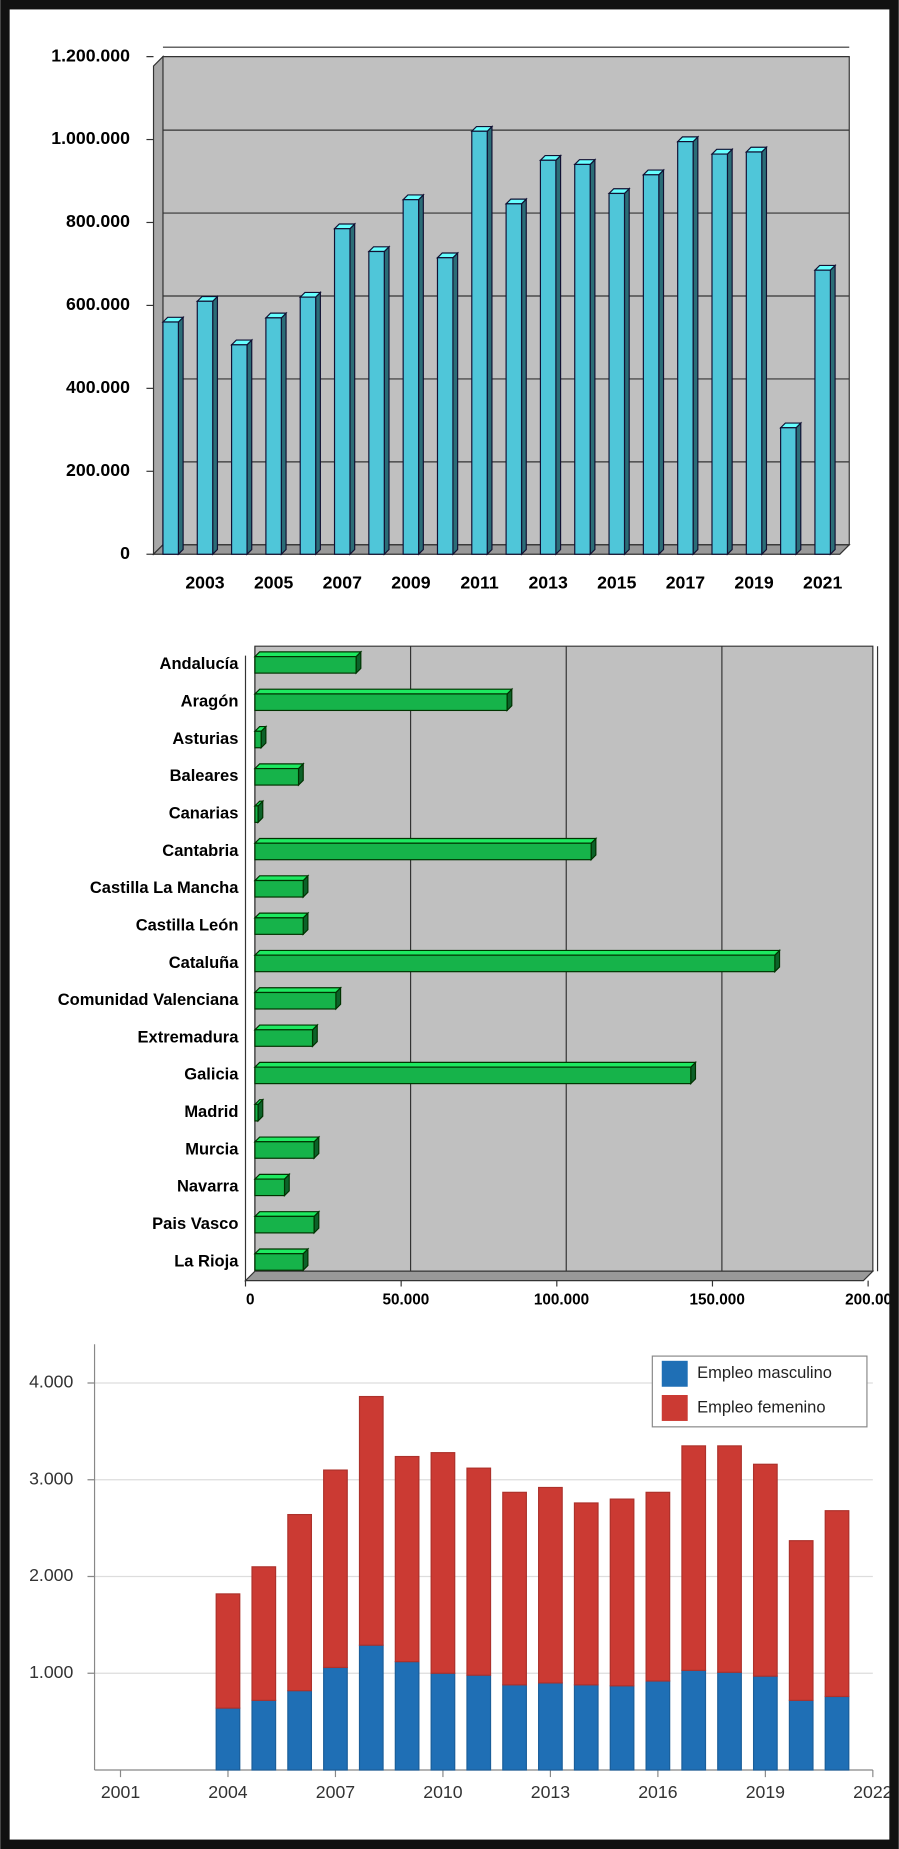 This screenshot has height=1849, width=899. Describe the element at coordinates (98, 221) in the screenshot. I see `y-tick-label: 800.000` at that location.